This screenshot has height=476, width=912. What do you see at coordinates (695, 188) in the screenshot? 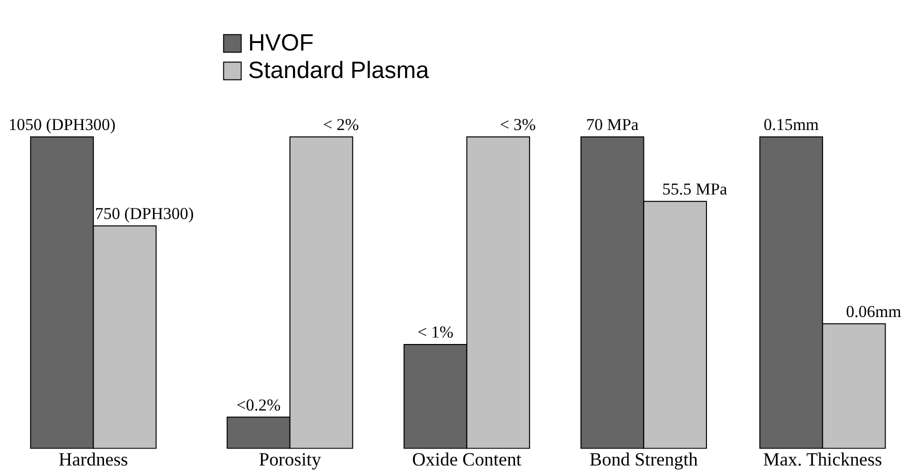
I see `data-label: 55.5 MPa` at bounding box center [695, 188].